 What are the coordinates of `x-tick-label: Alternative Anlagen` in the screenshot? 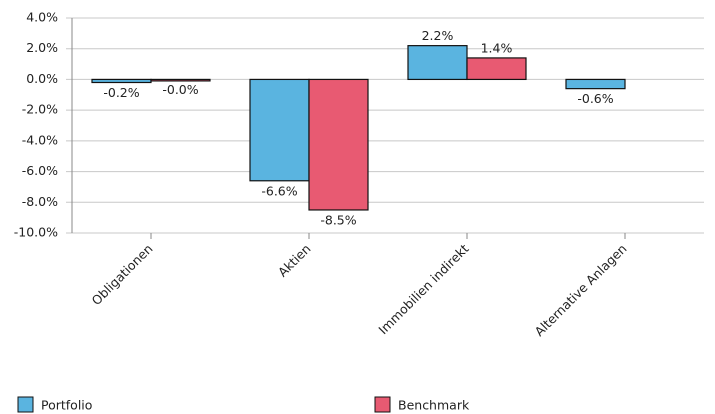 It's located at (581, 290).